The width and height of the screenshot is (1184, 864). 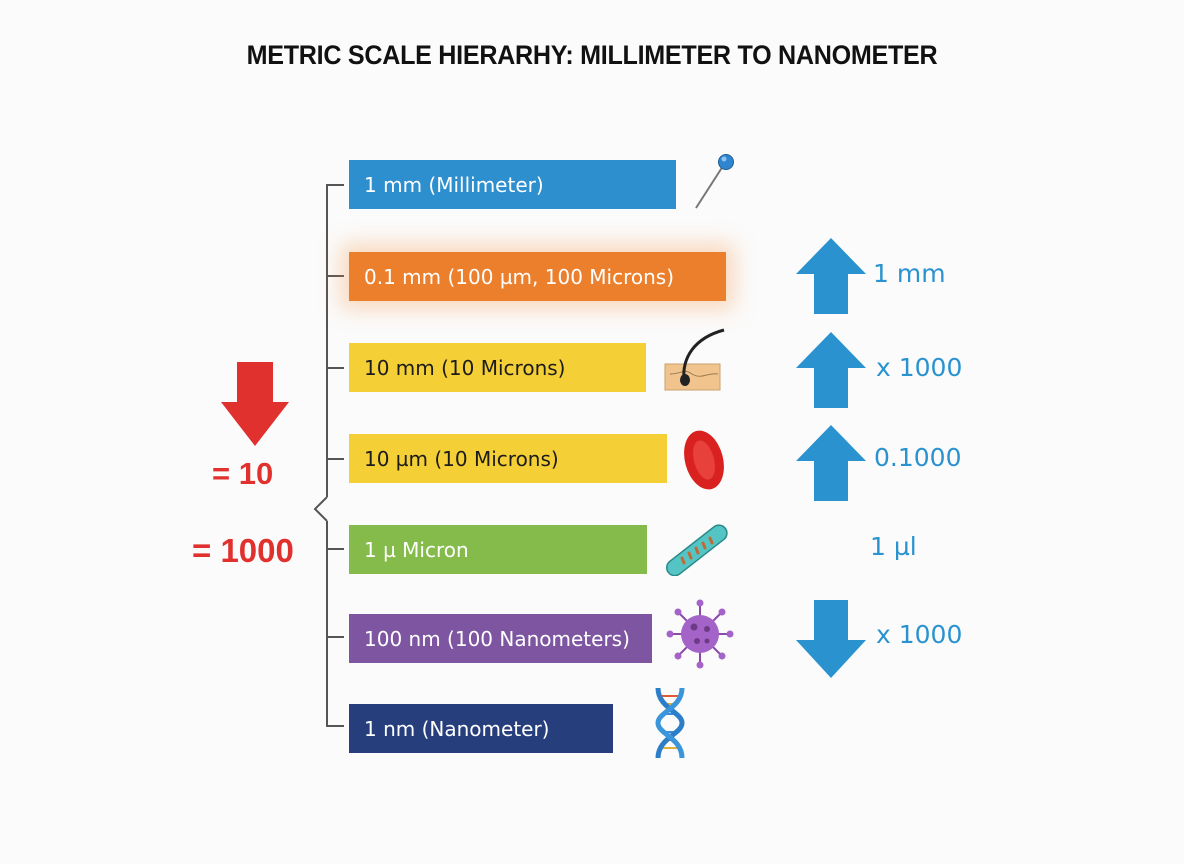 What do you see at coordinates (497, 638) in the screenshot?
I see `level-label: 100 nm (100 Nanometers)` at bounding box center [497, 638].